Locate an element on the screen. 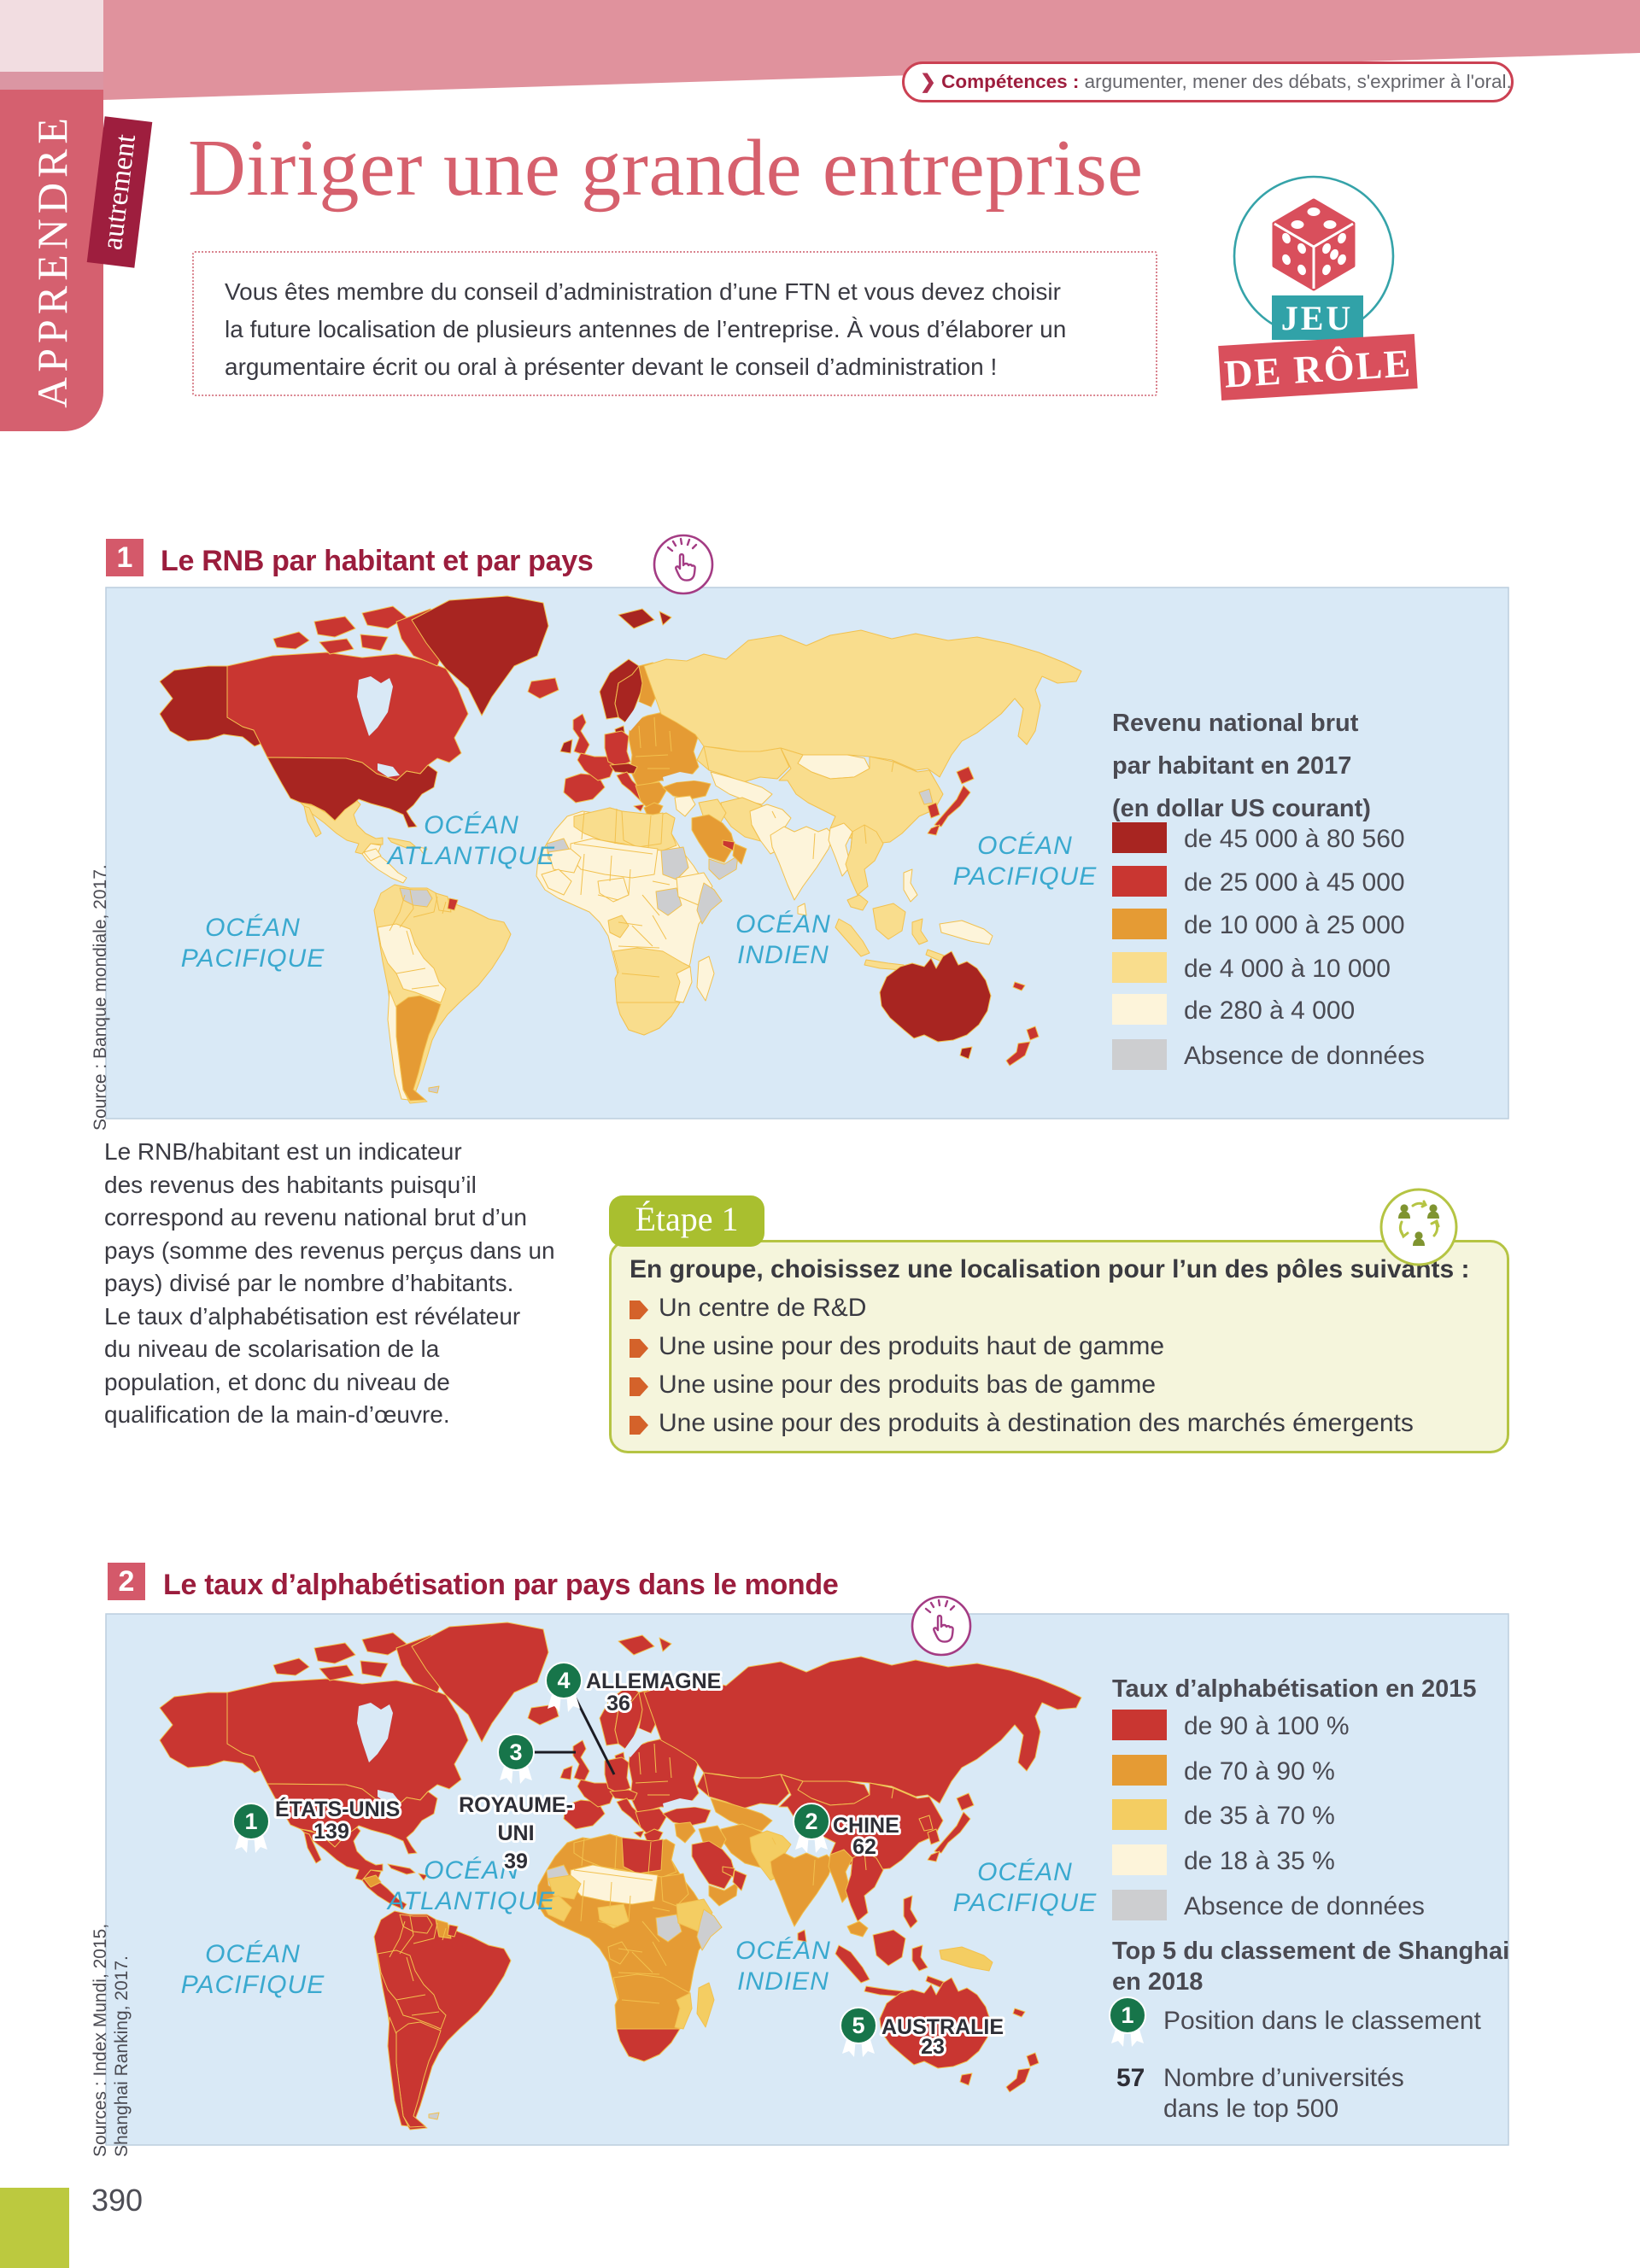  svg-text: 23 is located at coordinates (933, 2047).